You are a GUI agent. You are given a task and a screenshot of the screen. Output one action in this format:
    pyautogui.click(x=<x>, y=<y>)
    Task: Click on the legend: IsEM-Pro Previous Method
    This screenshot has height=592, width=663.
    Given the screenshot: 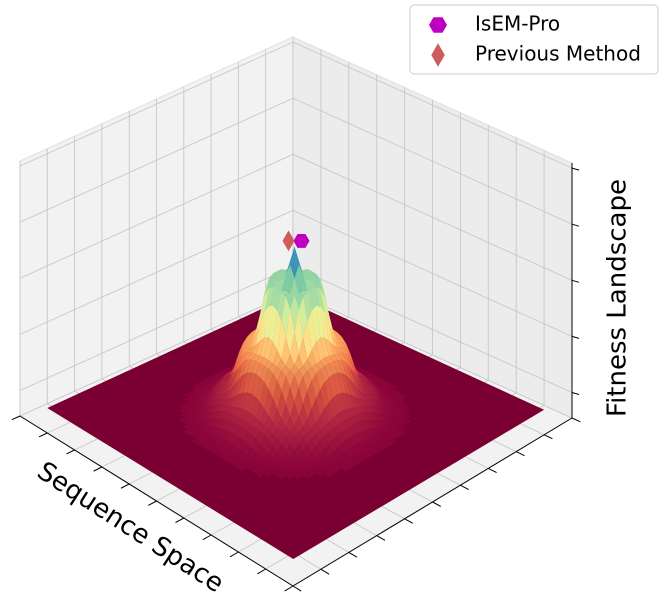 What is the action you would take?
    pyautogui.click(x=534, y=39)
    